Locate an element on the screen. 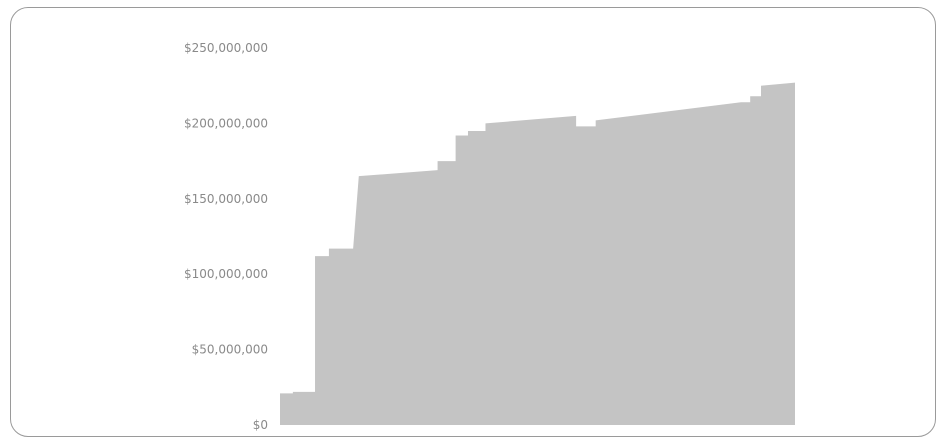 This screenshot has width=950, height=445. y-tick-label: $0 is located at coordinates (260, 425).